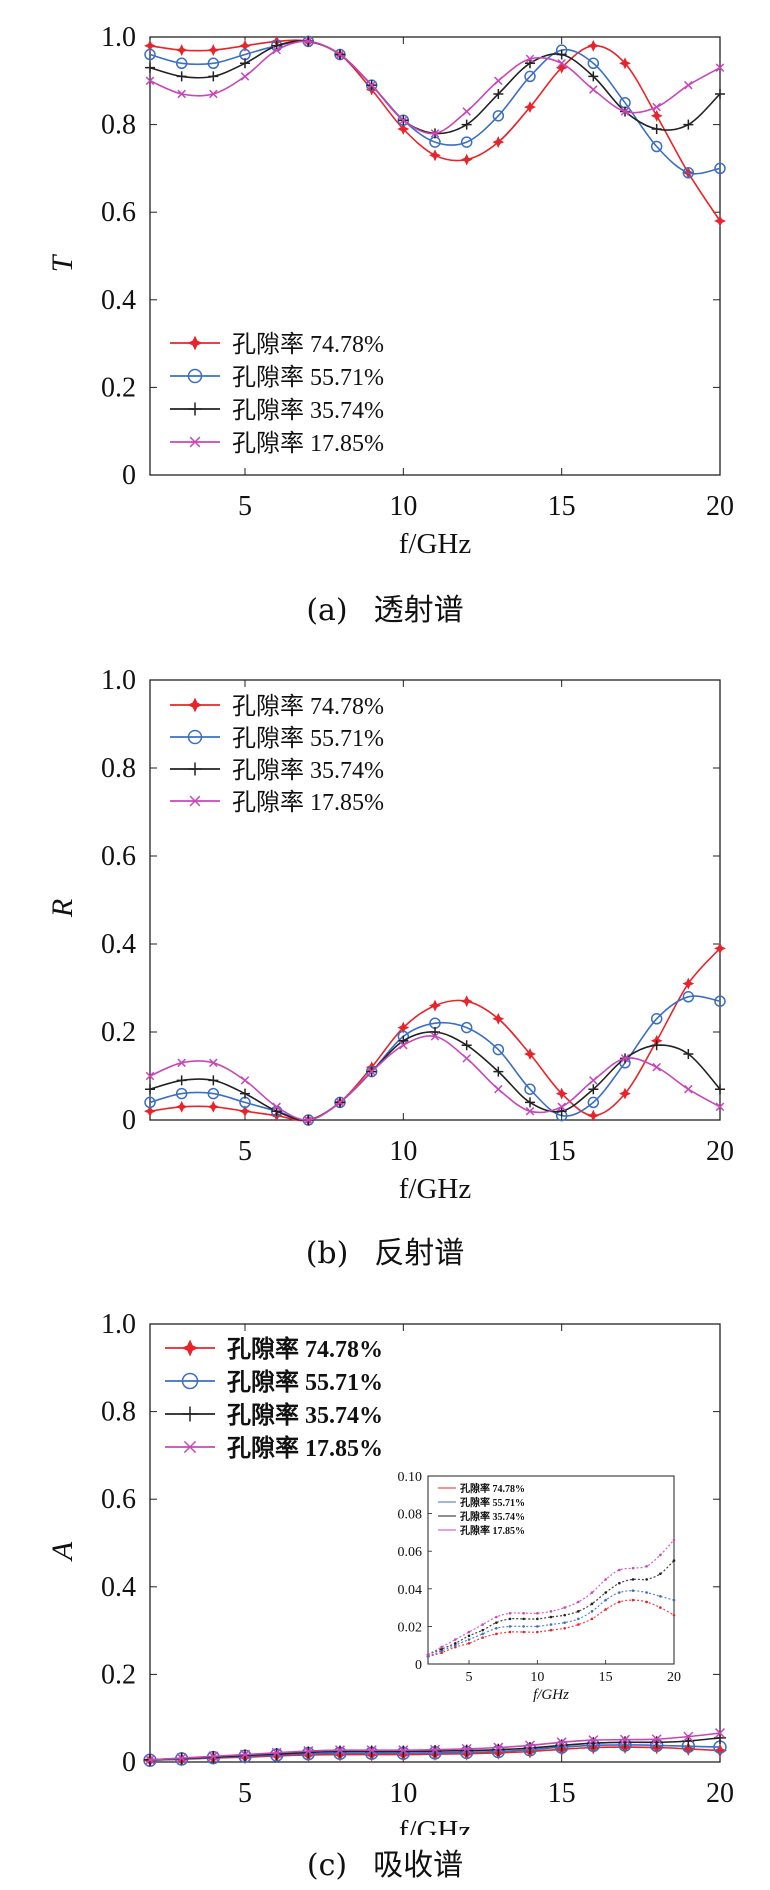 The width and height of the screenshot is (770, 1890). Describe the element at coordinates (385, 607) in the screenshot. I see `caption-a: (a) 透射谱` at that location.